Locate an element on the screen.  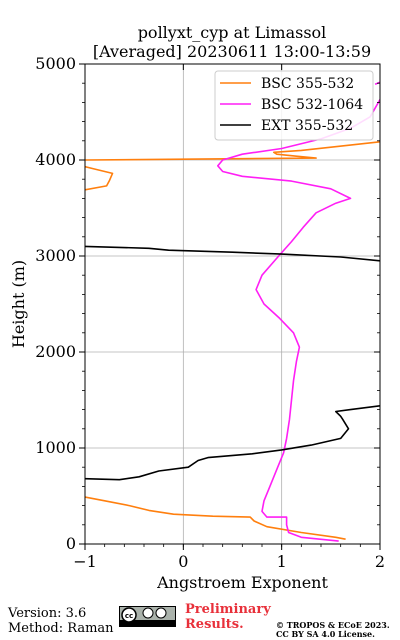
svg-text: cc is located at coordinates (129, 616).